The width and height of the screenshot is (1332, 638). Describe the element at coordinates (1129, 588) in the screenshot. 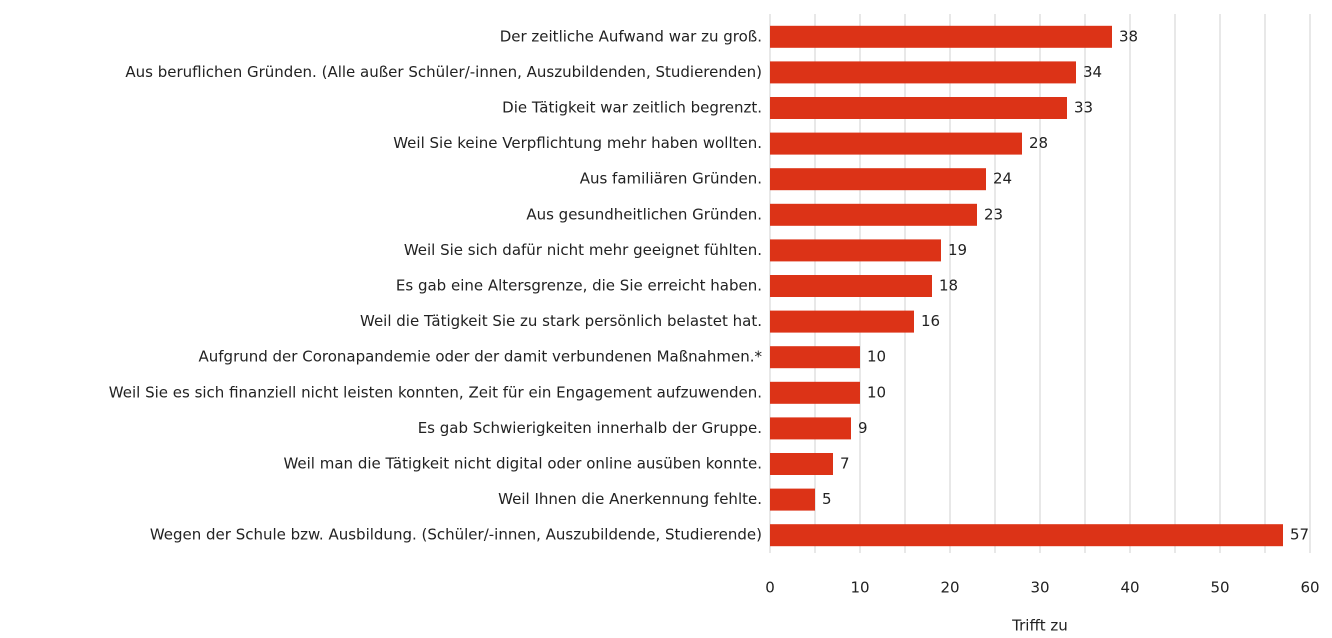

I see `x-tick-label: 40` at that location.